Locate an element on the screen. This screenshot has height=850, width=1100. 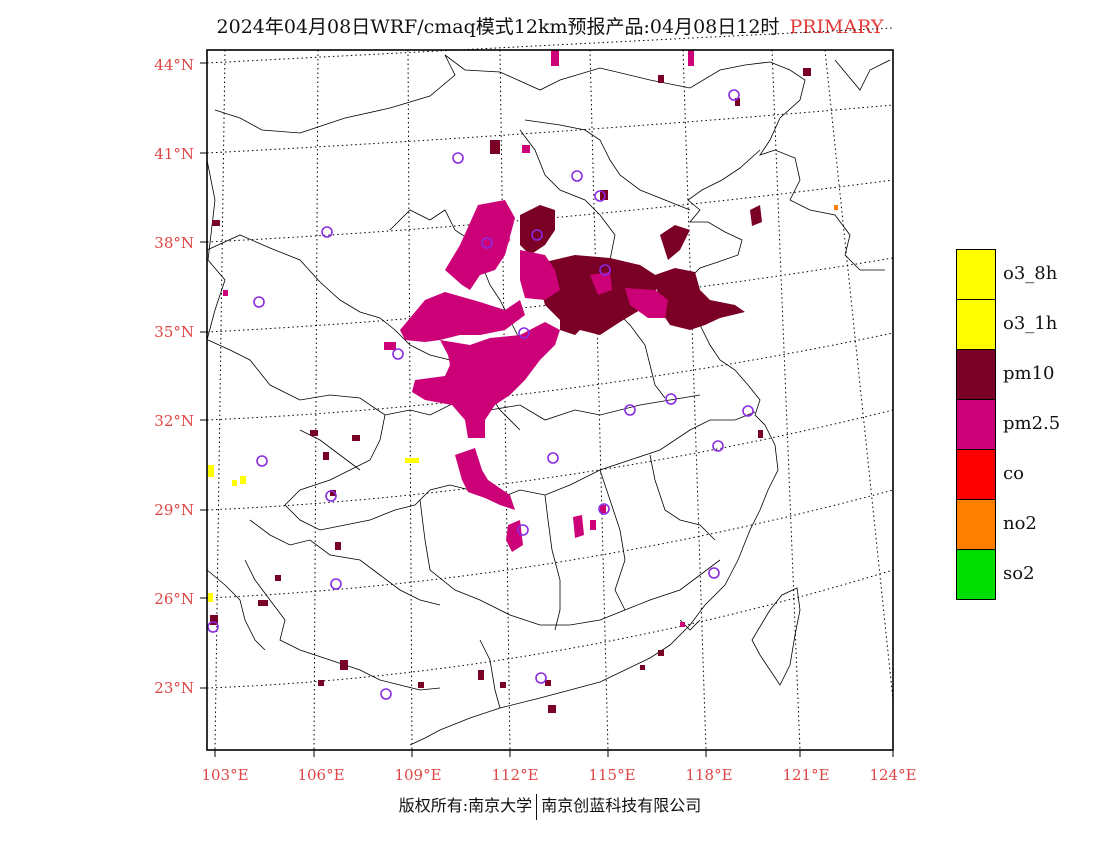
lon-label-124: 124°E is located at coordinates (893, 775).